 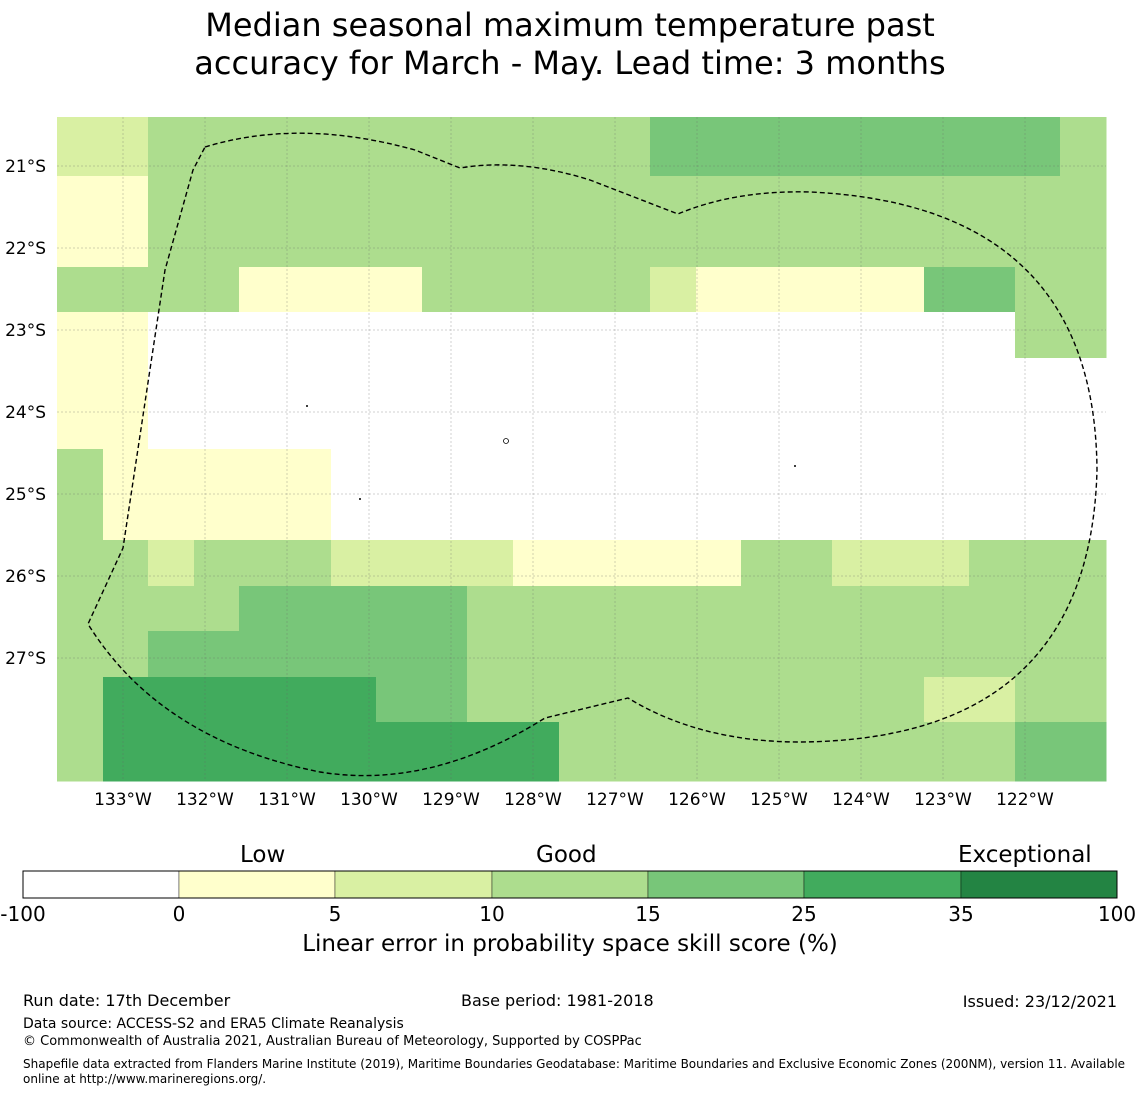 What do you see at coordinates (1025, 855) in the screenshot?
I see `colorbar-category-exceptional: Exceptional` at bounding box center [1025, 855].